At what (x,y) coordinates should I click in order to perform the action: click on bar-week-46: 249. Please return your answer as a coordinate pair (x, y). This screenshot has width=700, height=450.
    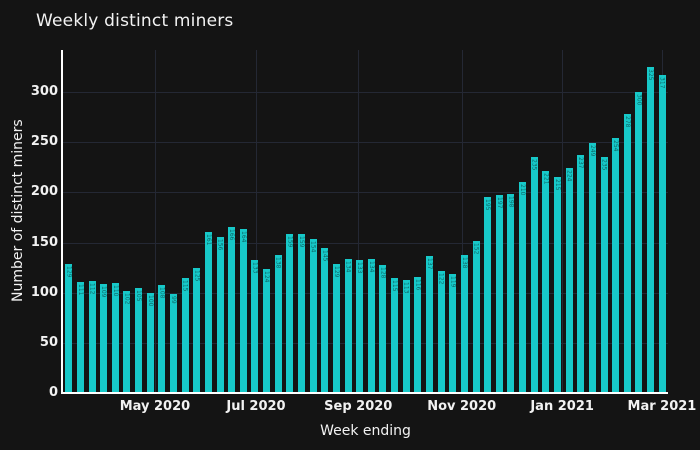
    Looking at the image, I should click on (592, 268).